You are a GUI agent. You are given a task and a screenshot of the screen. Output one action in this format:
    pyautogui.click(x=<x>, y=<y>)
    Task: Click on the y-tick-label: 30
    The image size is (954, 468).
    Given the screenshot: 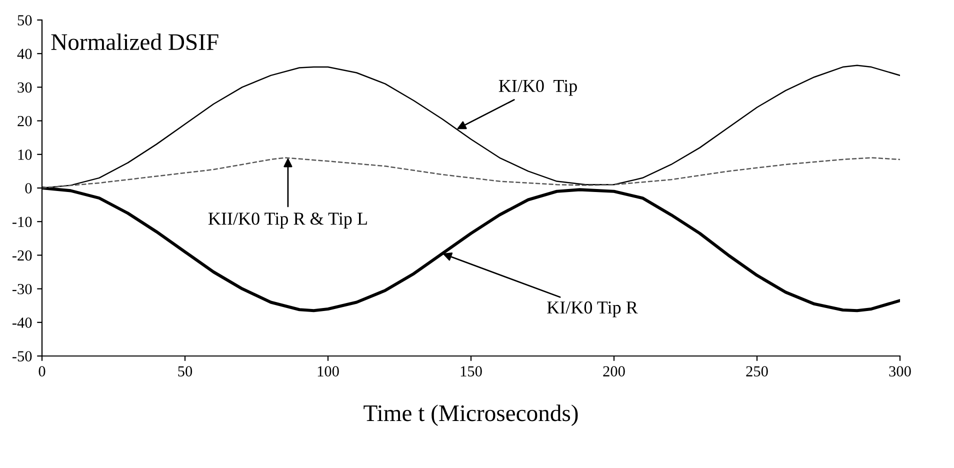 What is the action you would take?
    pyautogui.click(x=25, y=87)
    